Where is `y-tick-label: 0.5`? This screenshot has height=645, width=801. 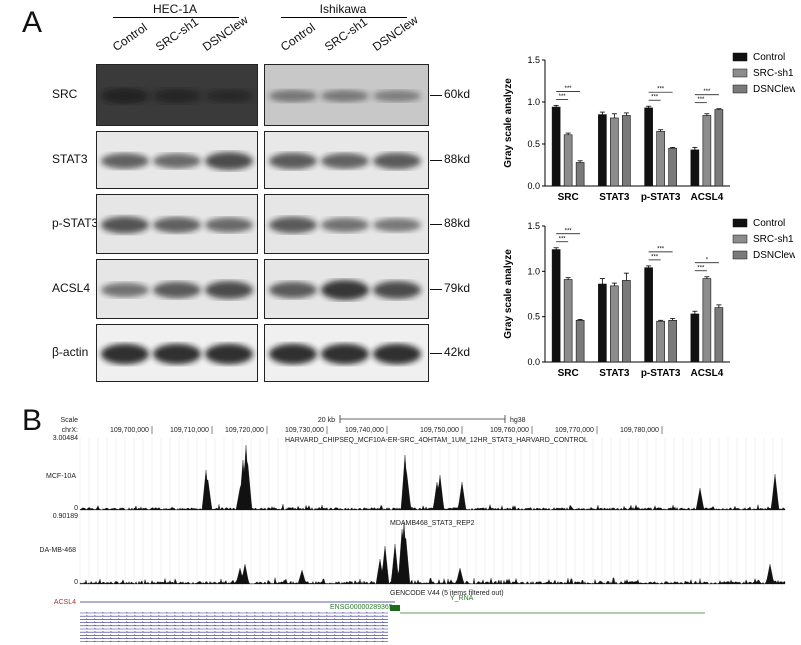 y-tick-label: 0.5 is located at coordinates (533, 144).